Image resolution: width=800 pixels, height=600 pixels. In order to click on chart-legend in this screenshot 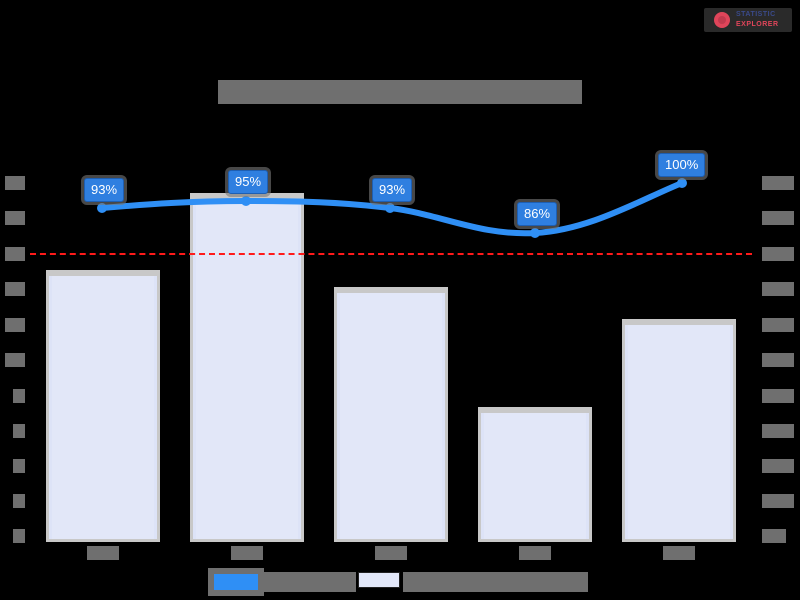, I will do `click(398, 582)`.